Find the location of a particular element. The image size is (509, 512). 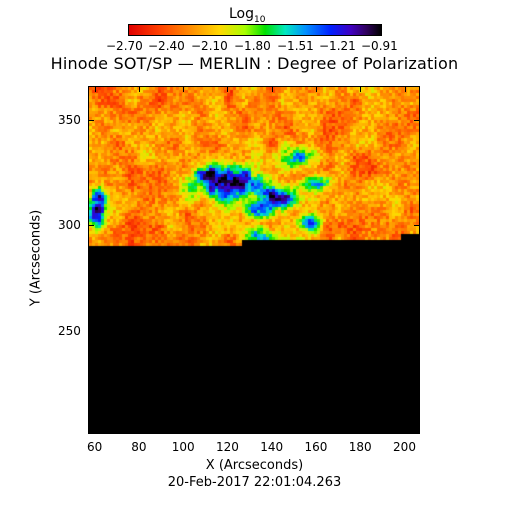

colorbar-tick: −0.91 is located at coordinates (379, 46).